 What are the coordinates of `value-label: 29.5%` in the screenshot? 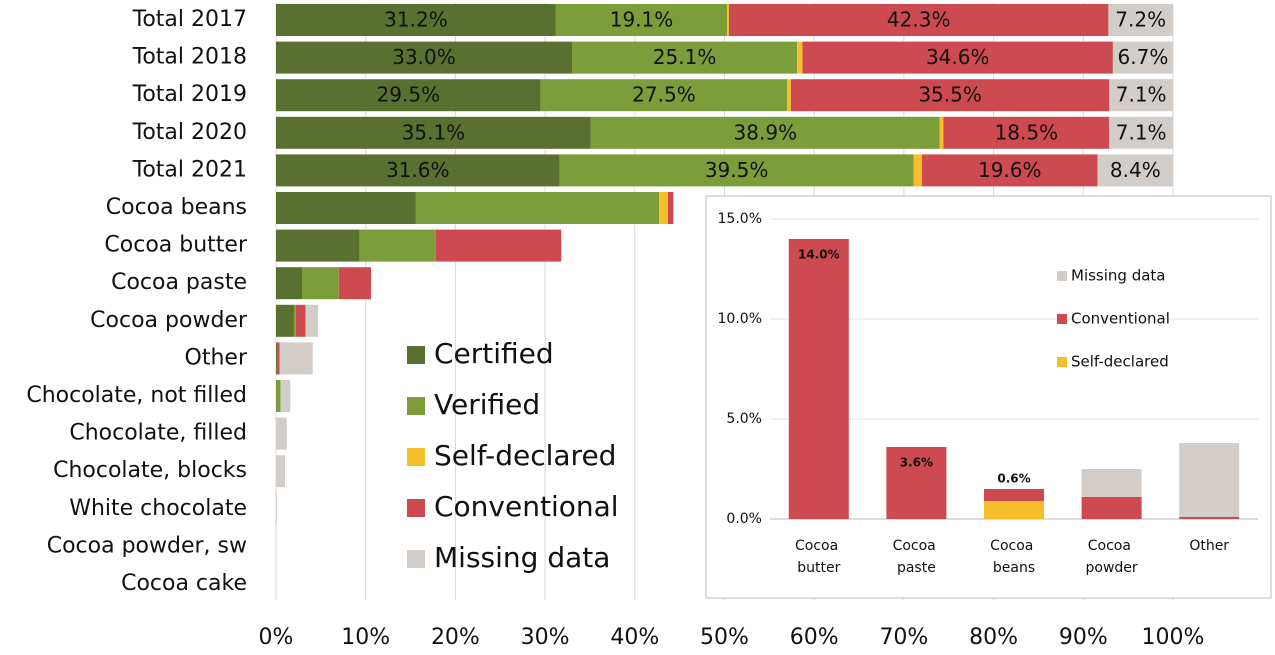 It's located at (409, 95).